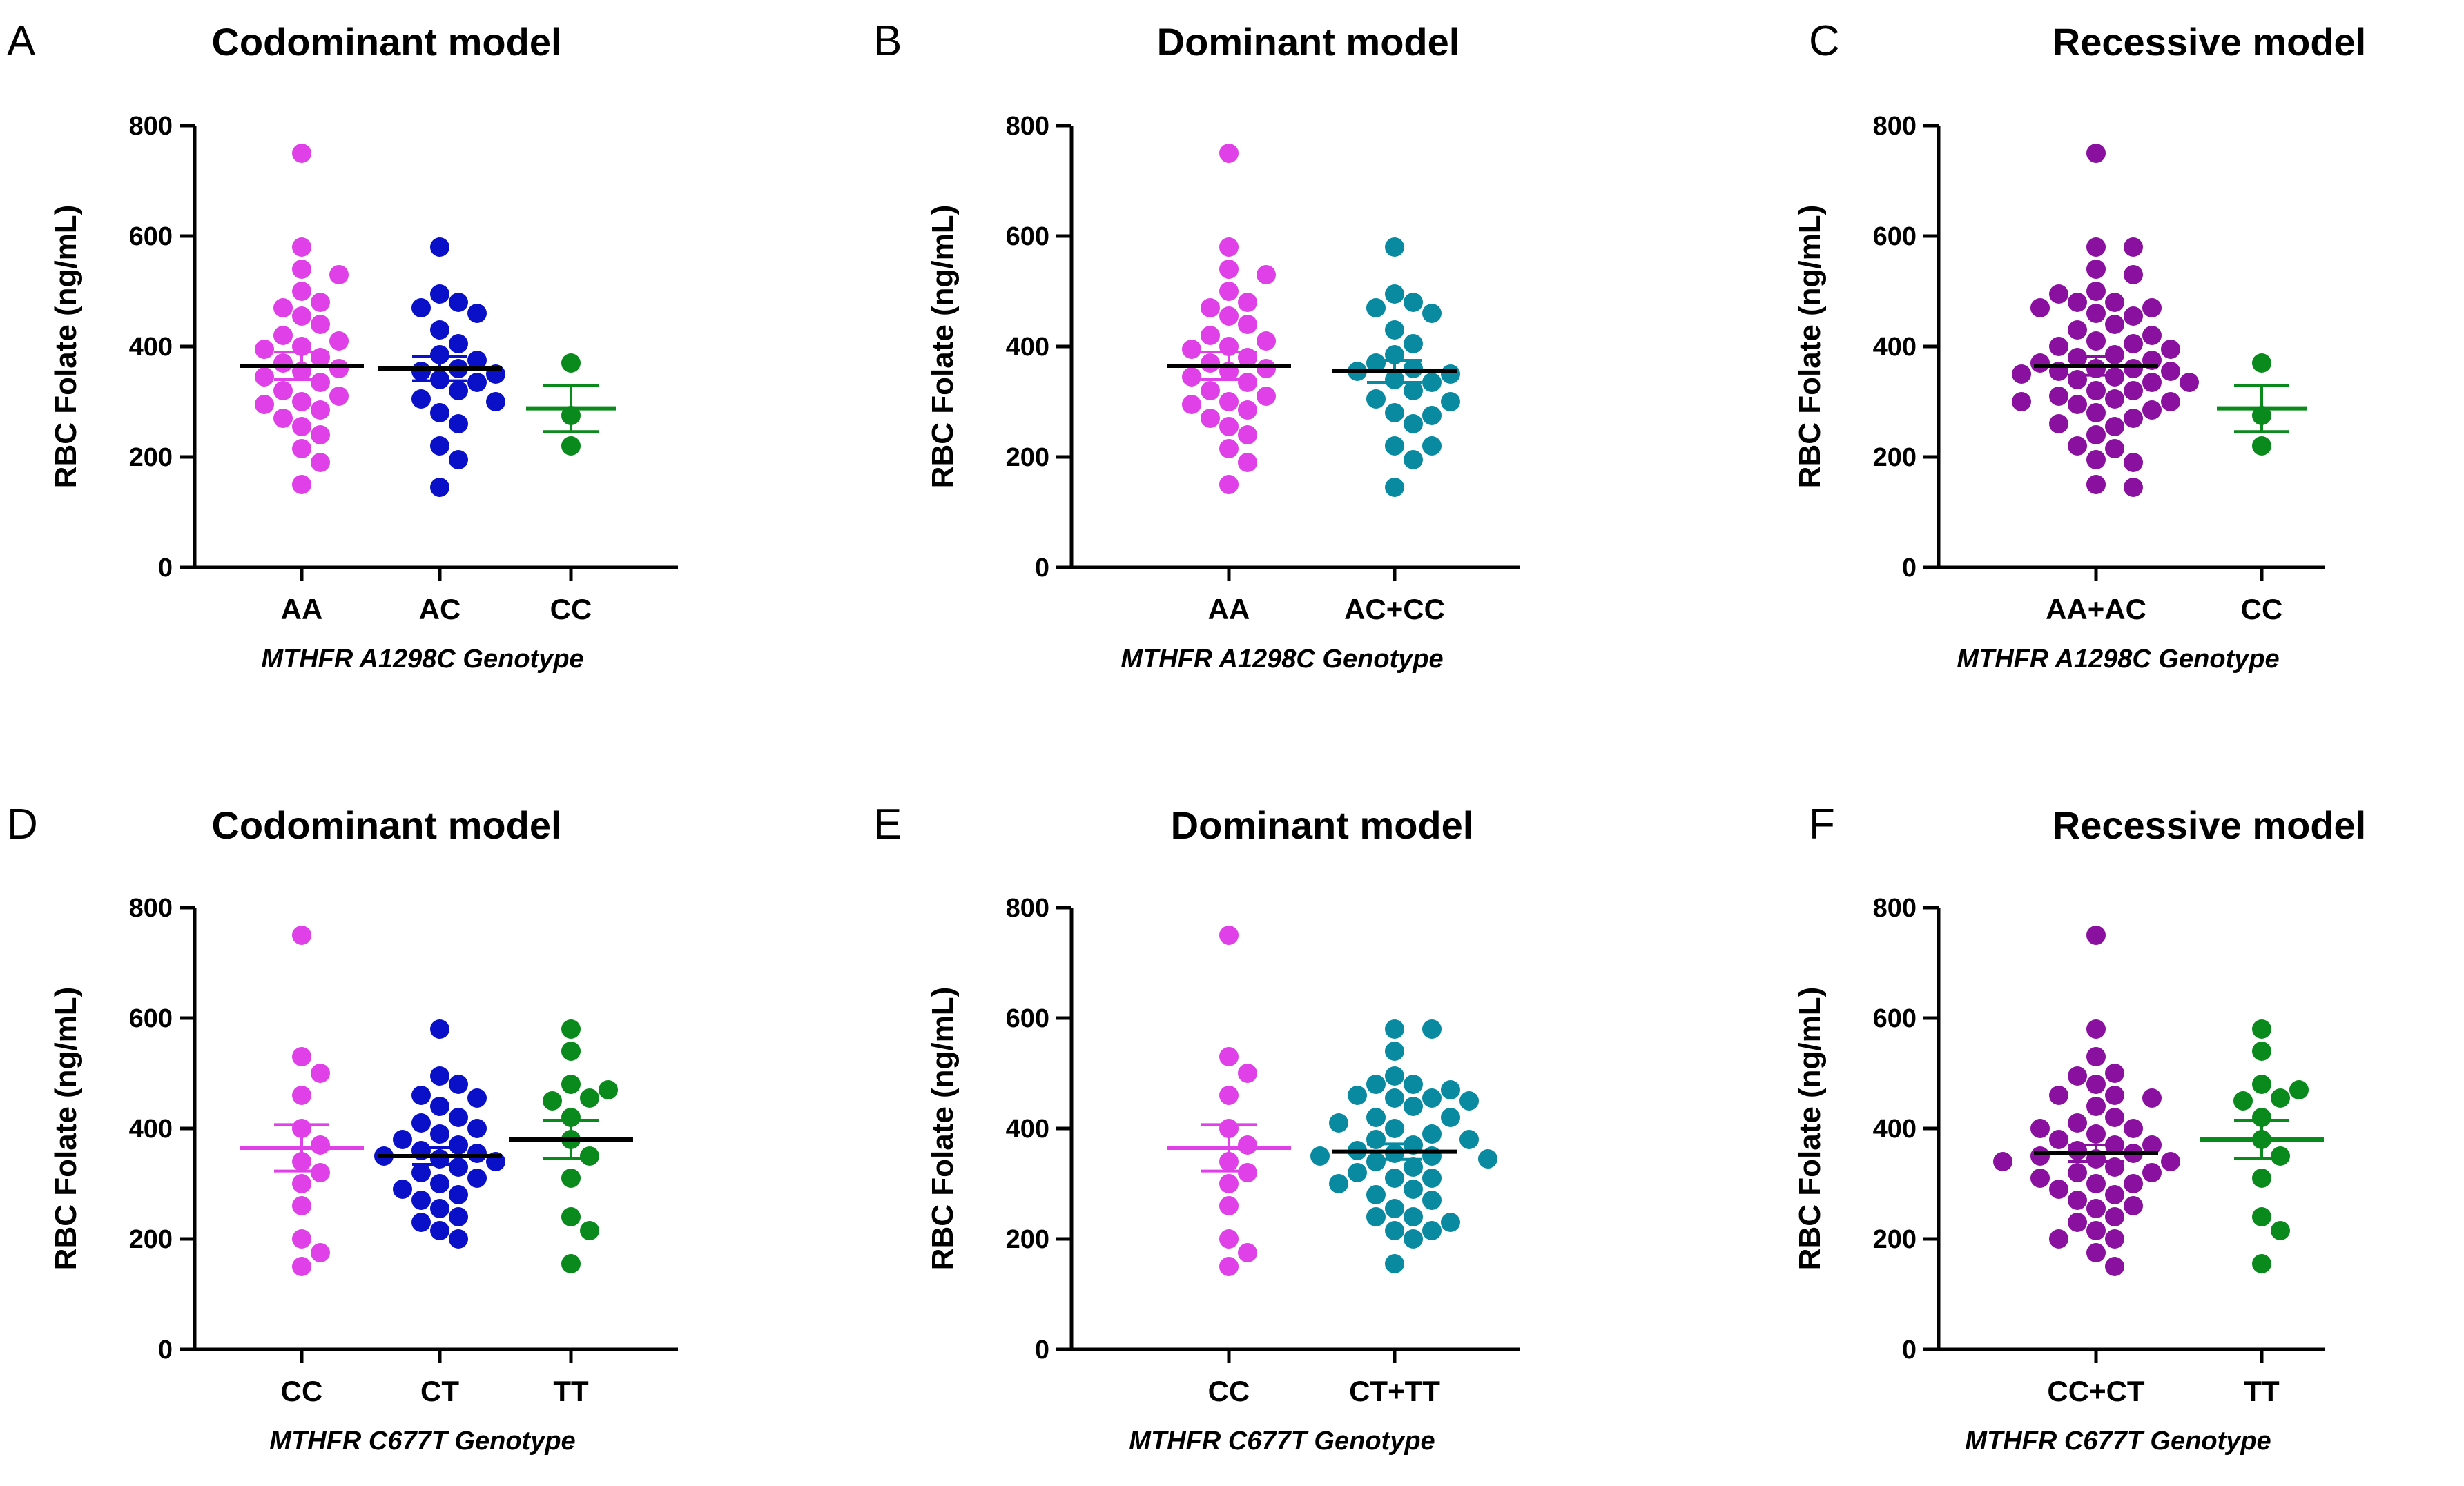  I want to click on y-tick-label: 200, so click(1895, 1239).